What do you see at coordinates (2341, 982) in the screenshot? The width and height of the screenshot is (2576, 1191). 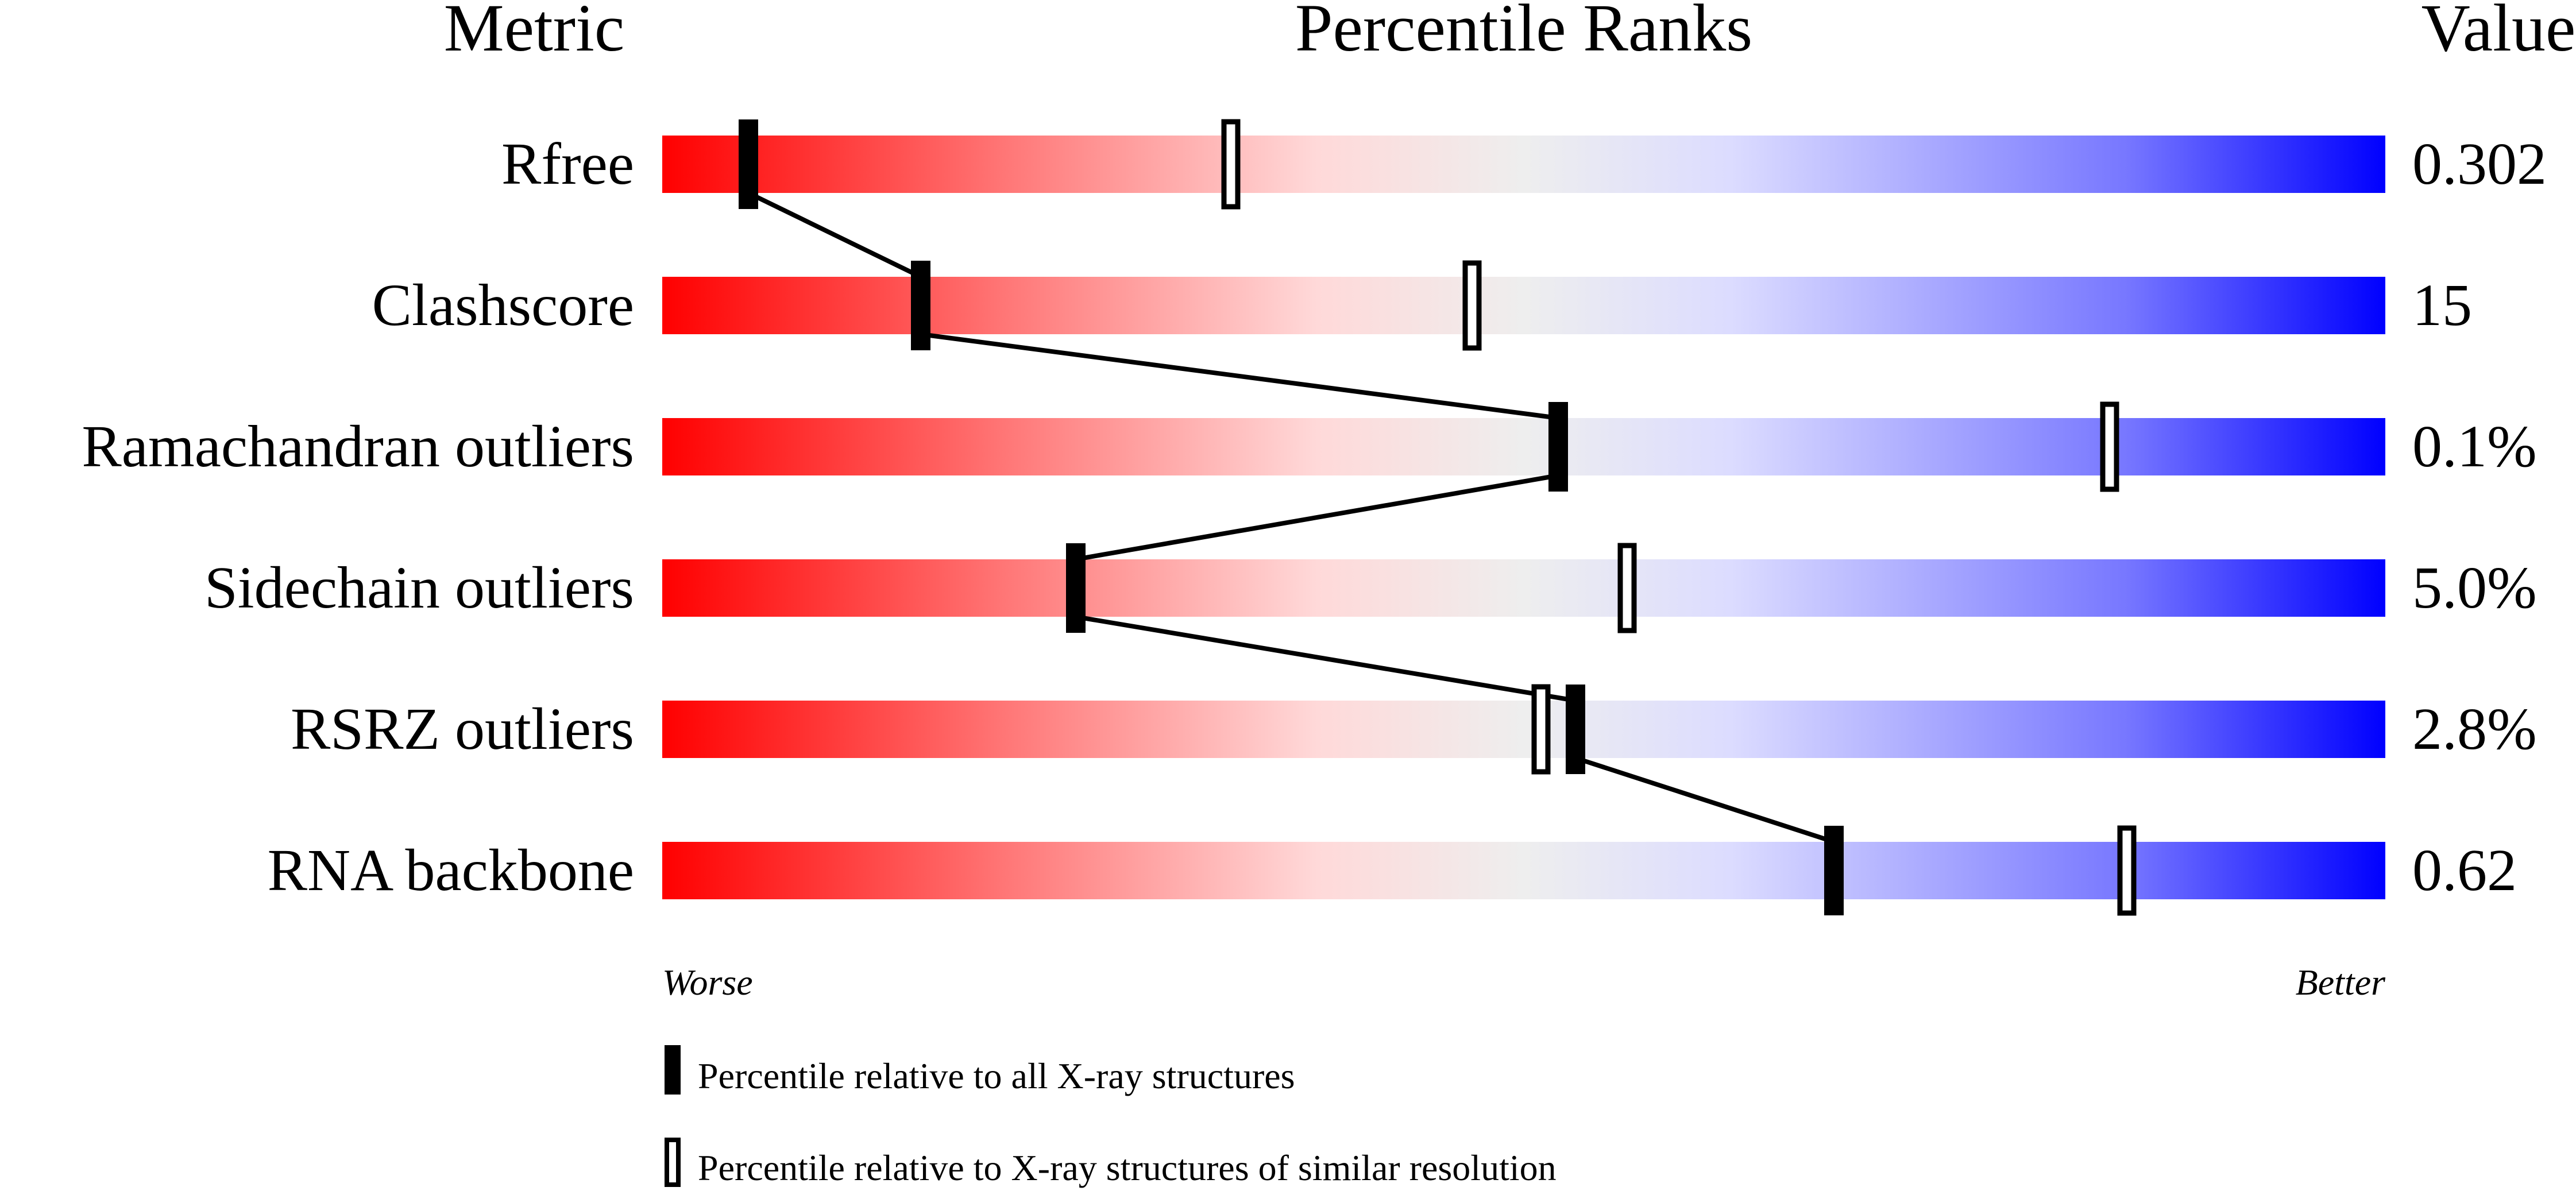 I see `axis-label-better: Better` at bounding box center [2341, 982].